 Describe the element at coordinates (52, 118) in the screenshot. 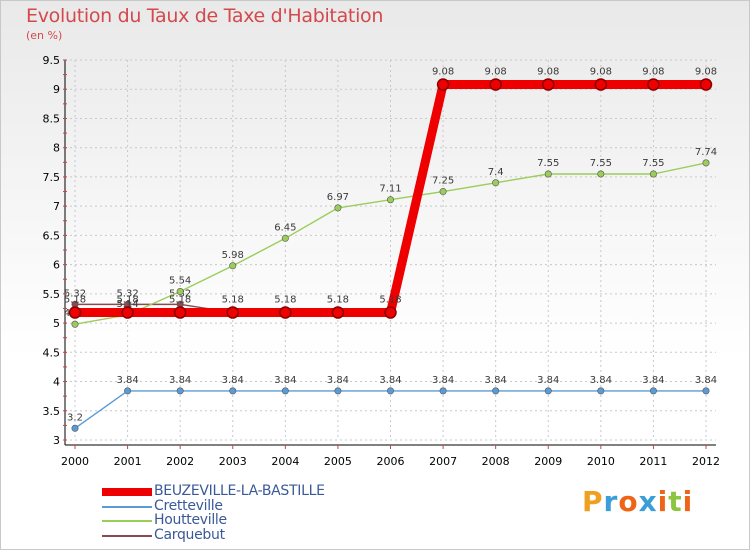

I see `y-tick-label: 8.5` at that location.